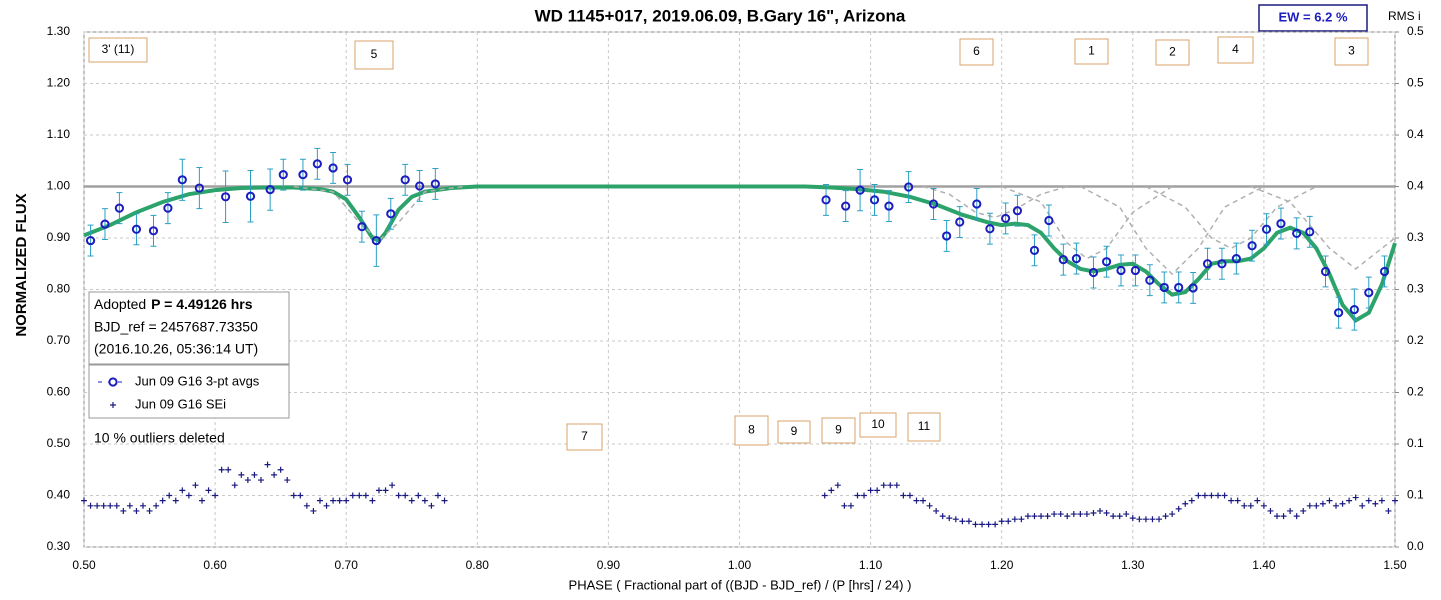 The width and height of the screenshot is (1441, 600). What do you see at coordinates (59, 83) in the screenshot?
I see `y-tick-label: 1.20` at bounding box center [59, 83].